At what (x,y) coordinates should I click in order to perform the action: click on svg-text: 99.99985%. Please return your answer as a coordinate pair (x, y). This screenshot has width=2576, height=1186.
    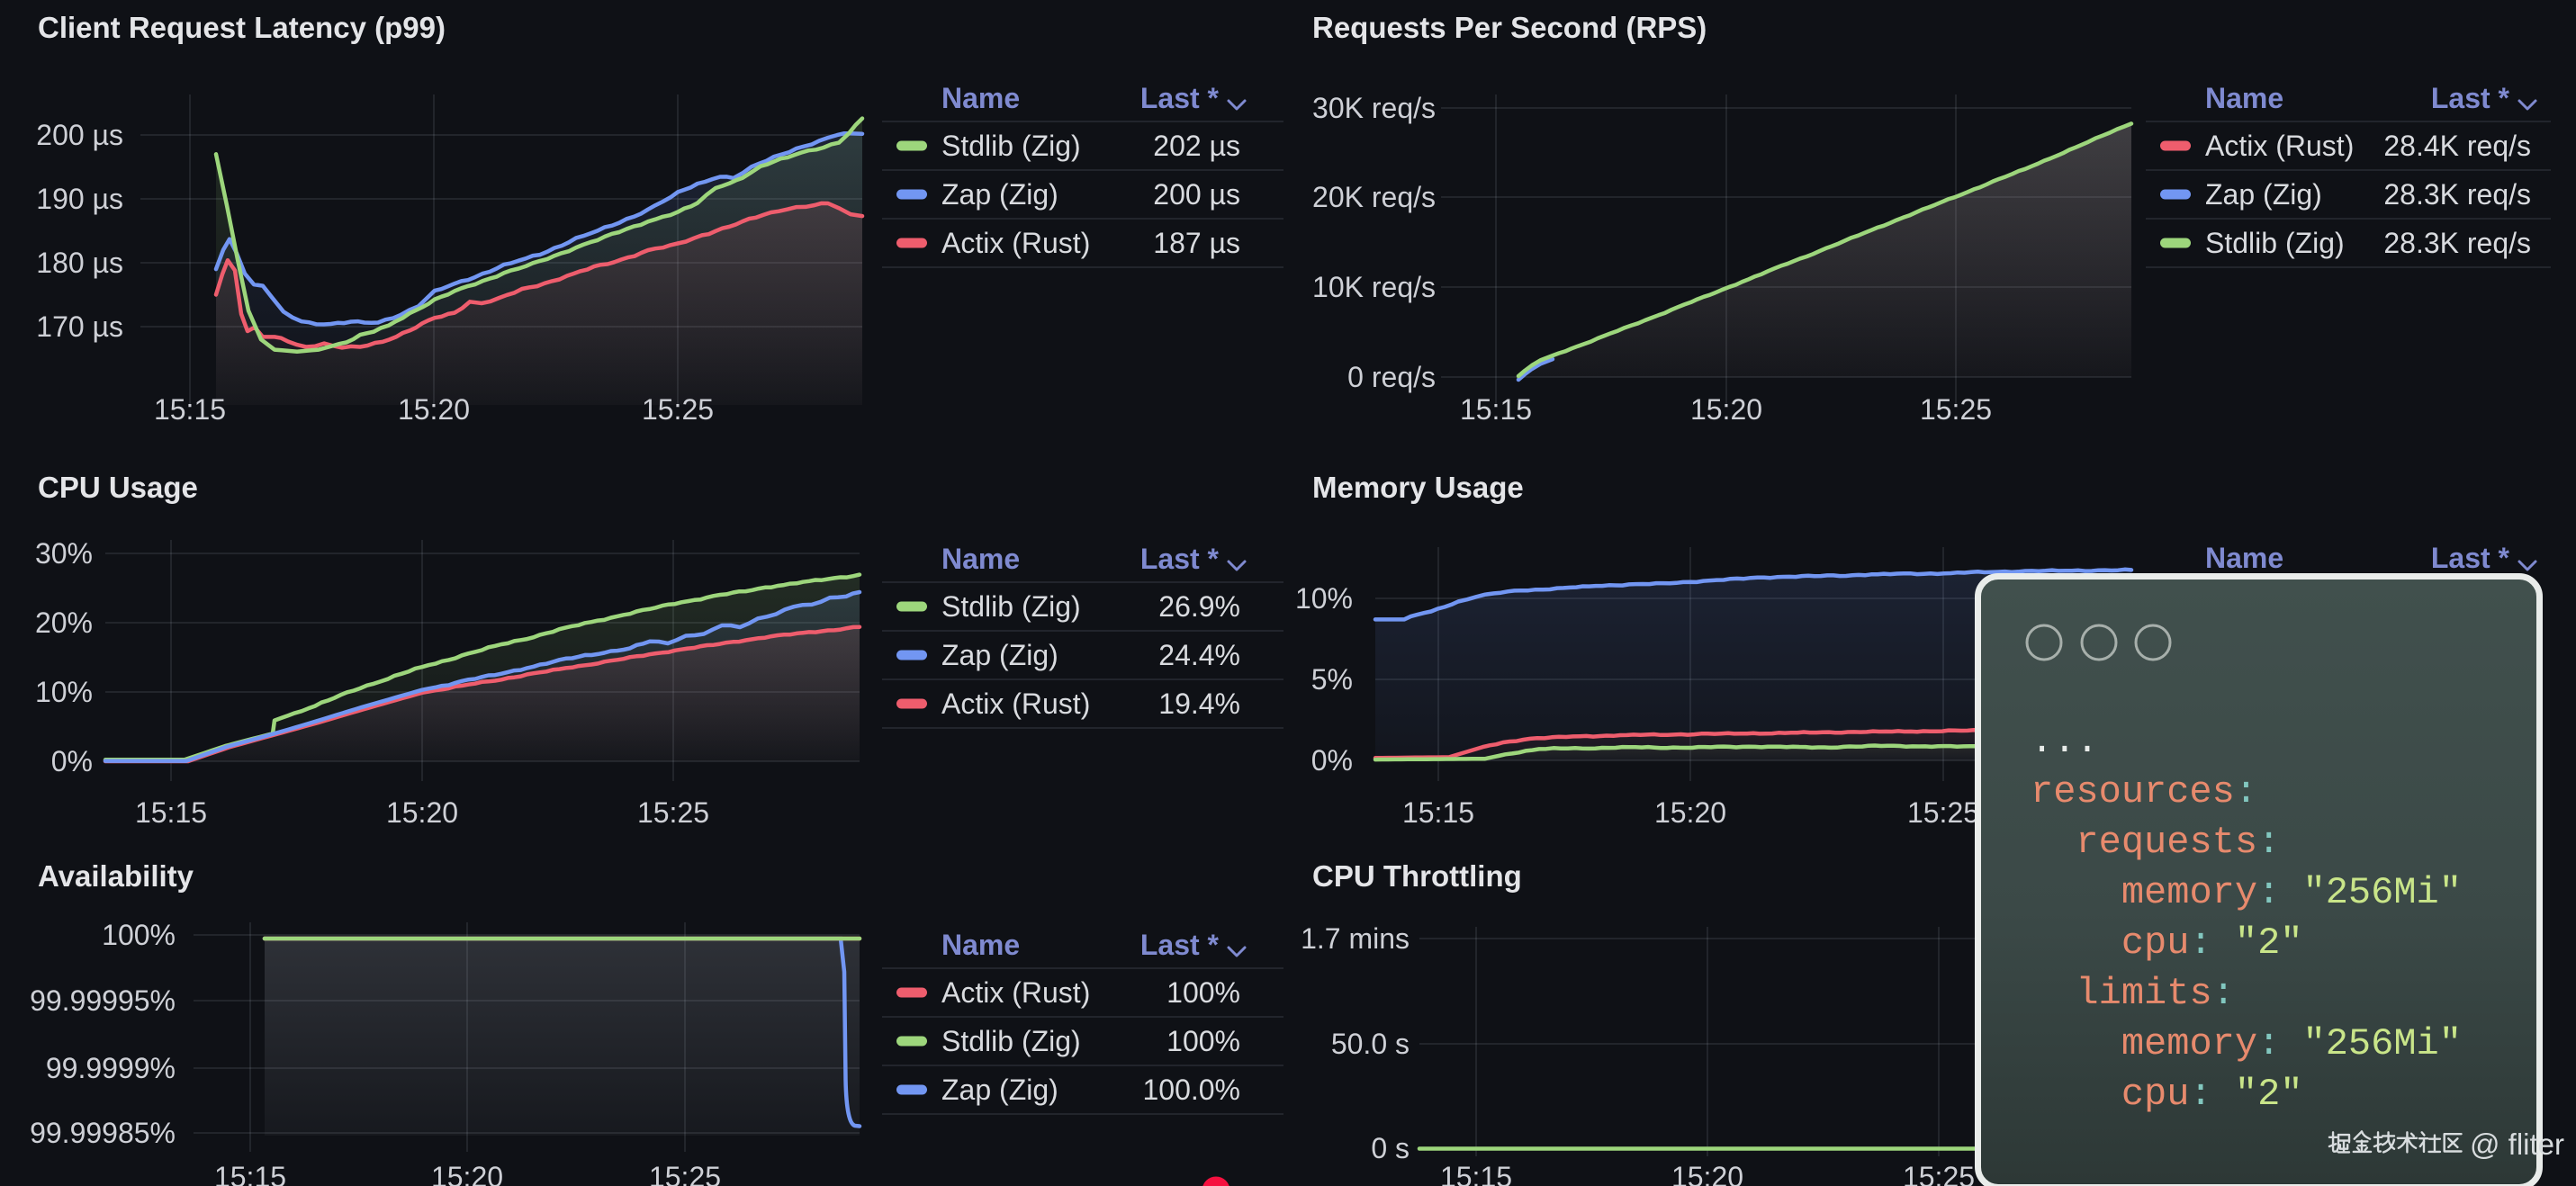
    Looking at the image, I should click on (103, 1133).